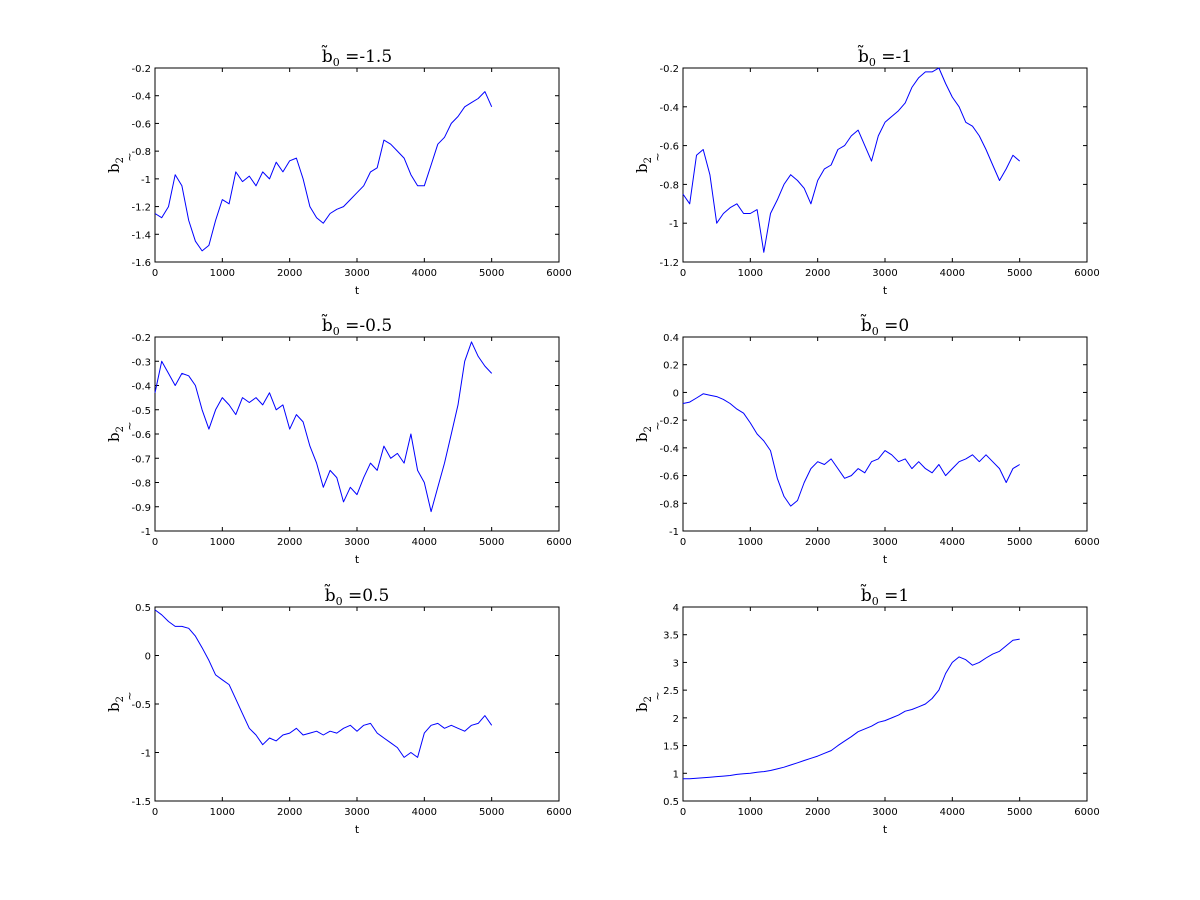  What do you see at coordinates (676, 719) in the screenshot?
I see `y-tick-label: 2` at bounding box center [676, 719].